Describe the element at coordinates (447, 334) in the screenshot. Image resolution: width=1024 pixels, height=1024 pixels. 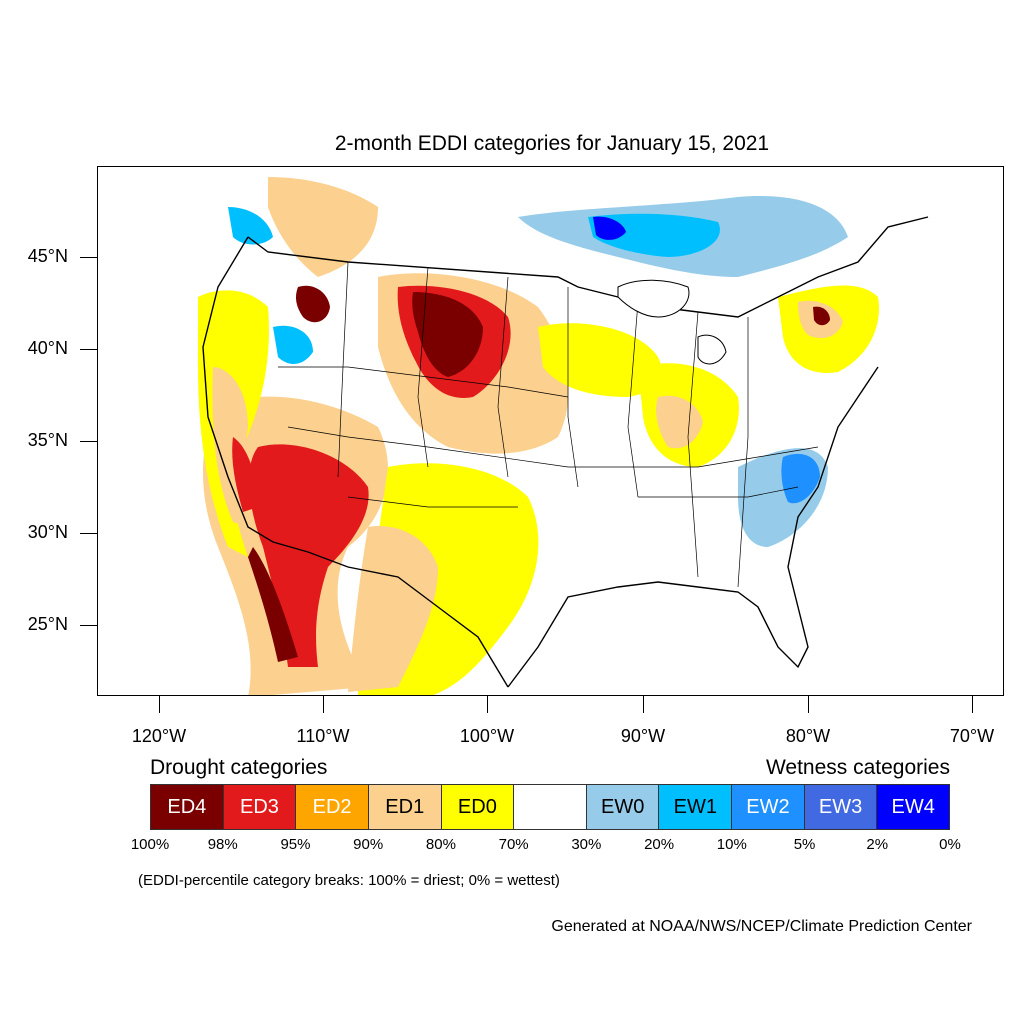
I see `drought-region-wy-extreme` at that location.